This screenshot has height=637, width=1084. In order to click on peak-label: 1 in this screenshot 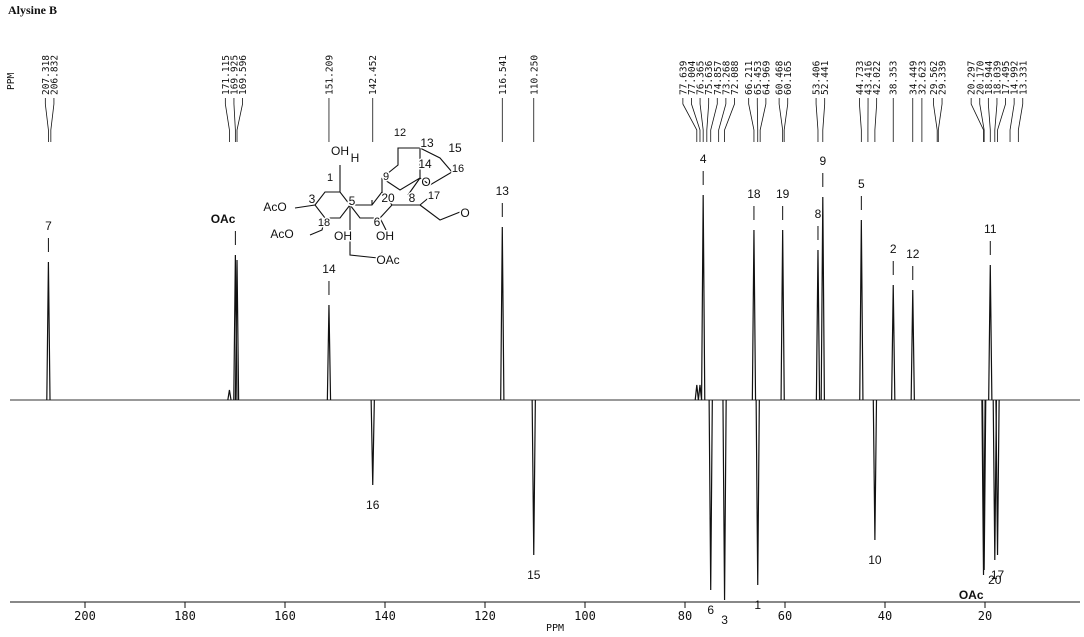, I will do `click(757, 605)`.